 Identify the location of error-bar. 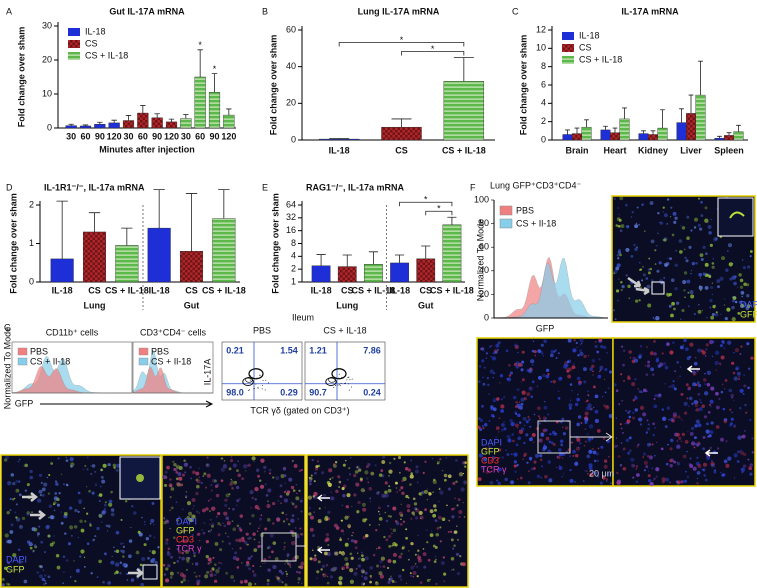
(114, 121).